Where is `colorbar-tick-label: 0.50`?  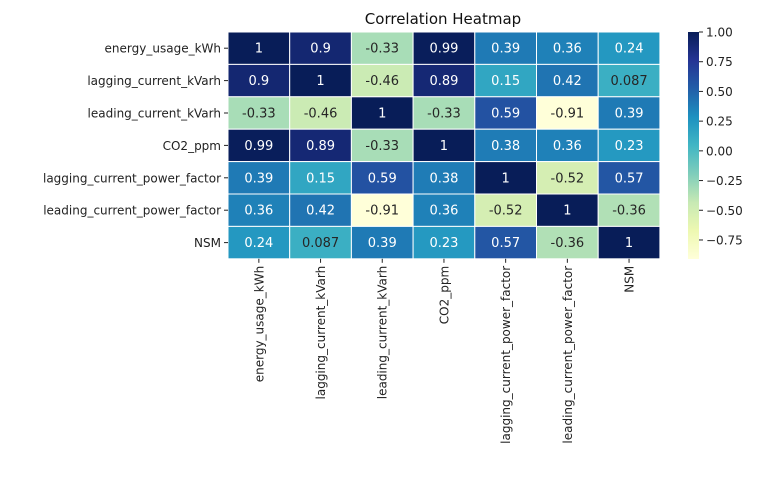
colorbar-tick-label: 0.50 is located at coordinates (719, 92).